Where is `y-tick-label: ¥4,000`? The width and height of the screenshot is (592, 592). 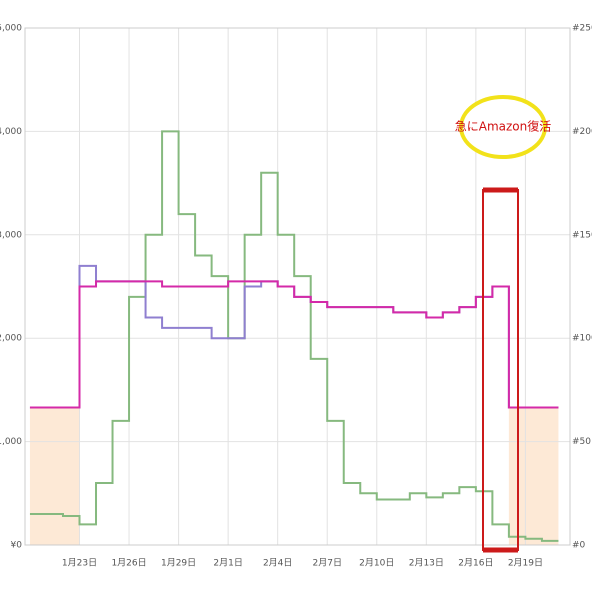
y-tick-label: ¥4,000 is located at coordinates (11, 132).